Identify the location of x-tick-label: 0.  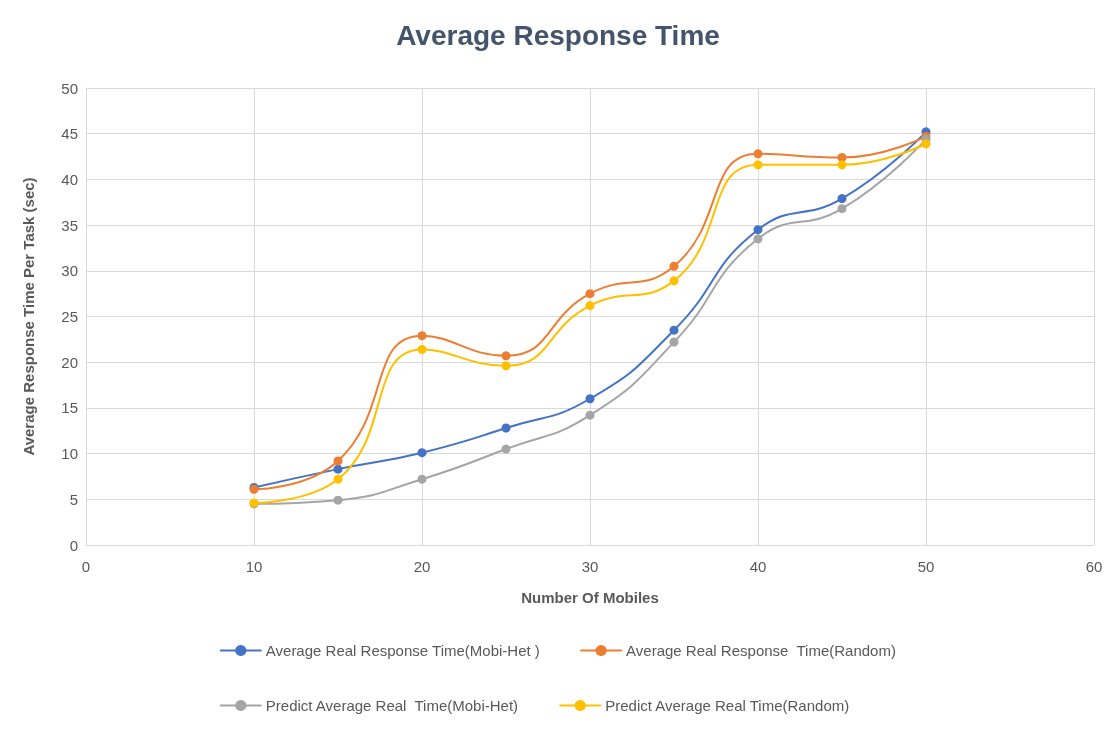
(86, 566).